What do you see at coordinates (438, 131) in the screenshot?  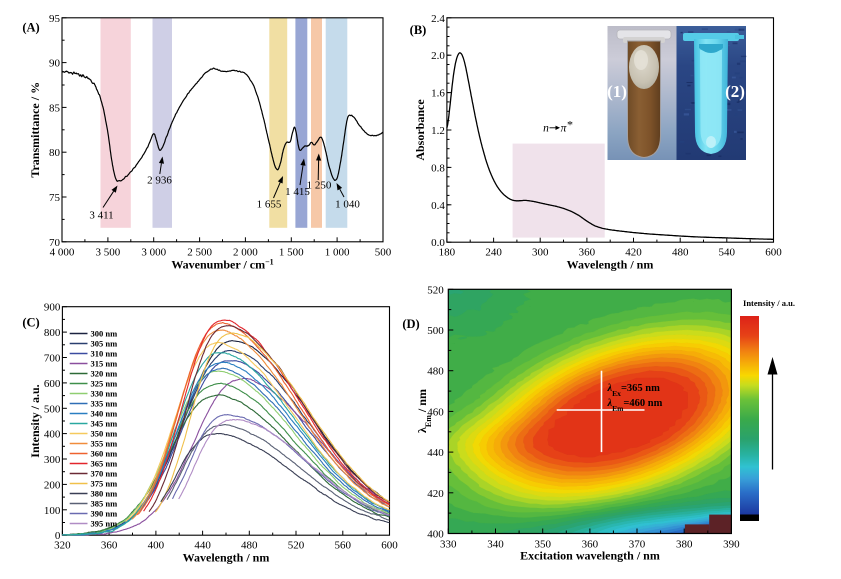 I see `svg-text: 1.2` at bounding box center [438, 131].